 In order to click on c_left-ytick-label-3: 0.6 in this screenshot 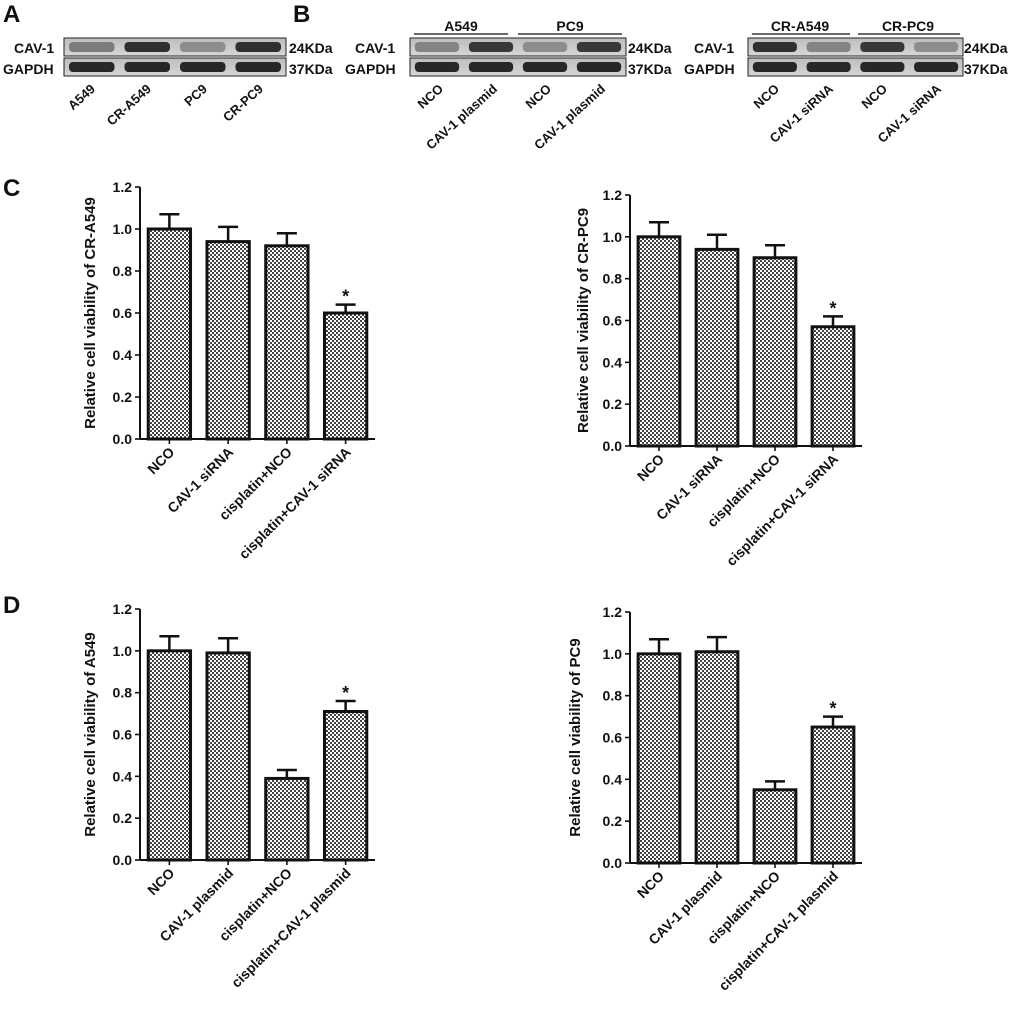, I will do `click(123, 313)`.